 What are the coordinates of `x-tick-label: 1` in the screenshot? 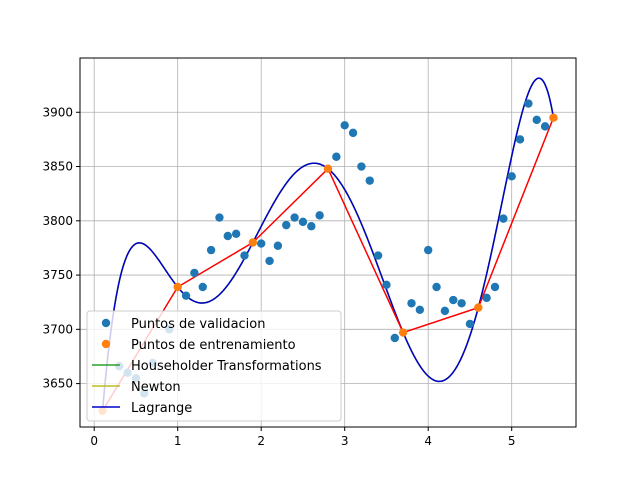 It's located at (178, 441).